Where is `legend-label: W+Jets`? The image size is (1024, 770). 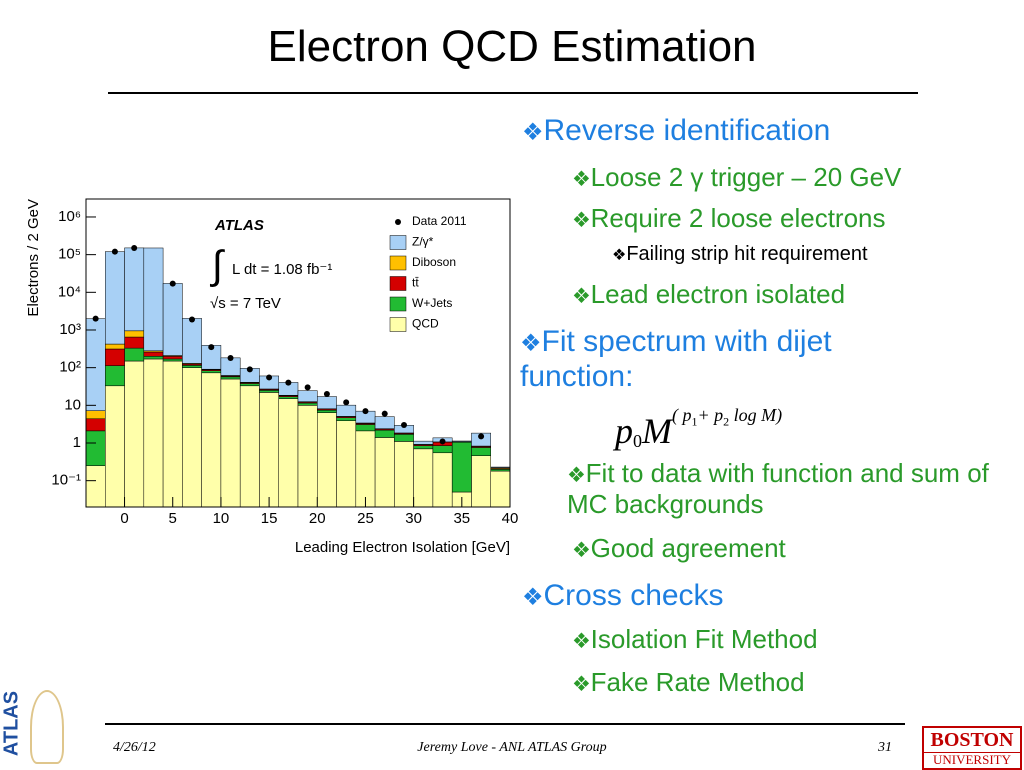
legend-label: W+Jets is located at coordinates (432, 303).